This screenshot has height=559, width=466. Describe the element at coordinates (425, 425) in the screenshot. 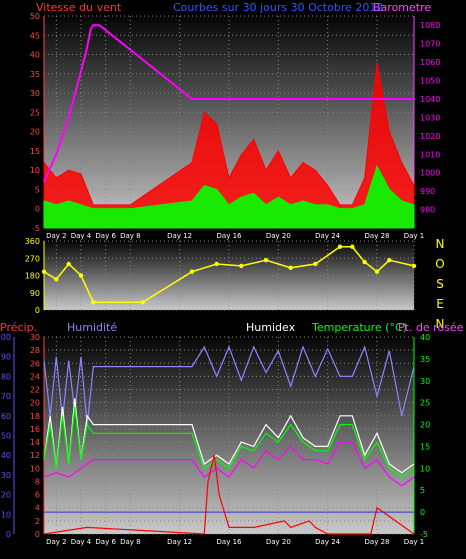

I see `temp-tick-label: 20` at that location.